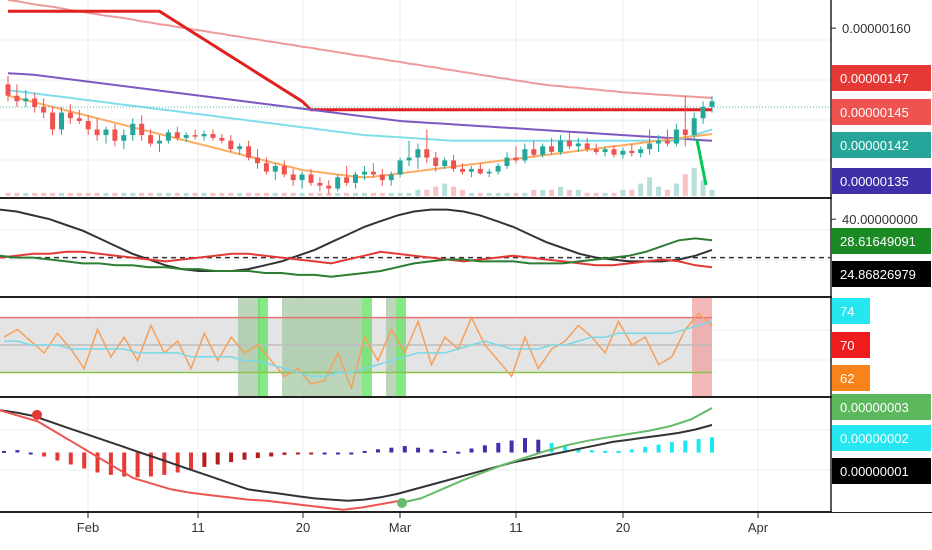  What do you see at coordinates (360, 107) in the screenshot?
I see `price-ma-line` at bounding box center [360, 107].